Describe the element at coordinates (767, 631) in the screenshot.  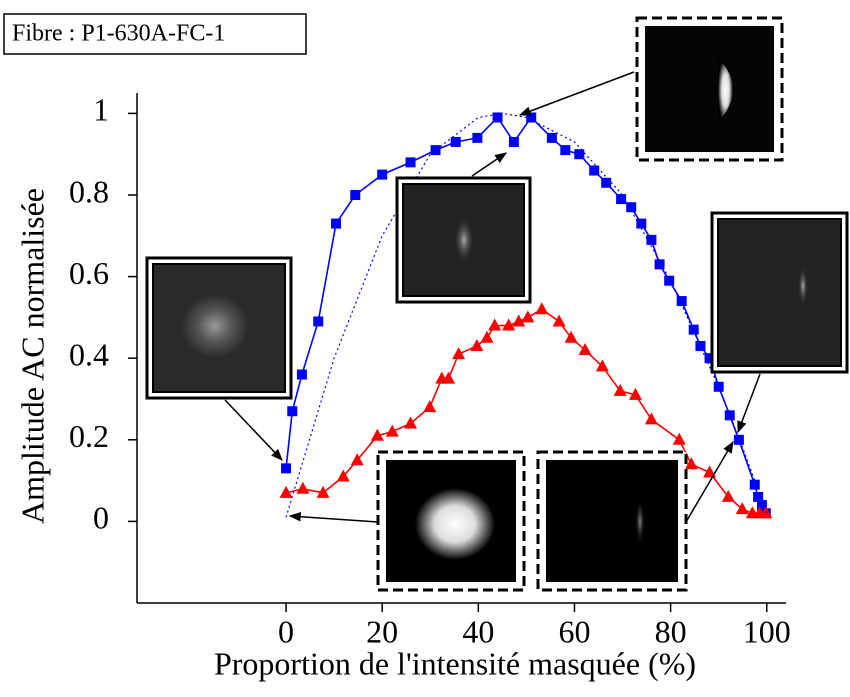
I see `x-tick-label: 100` at that location.